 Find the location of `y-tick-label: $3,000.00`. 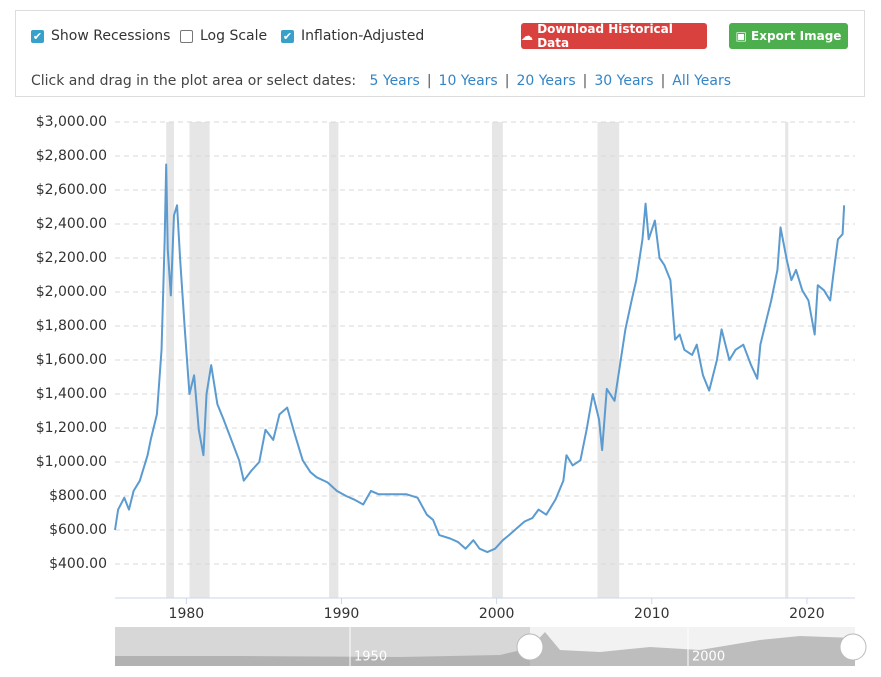

y-tick-label: $3,000.00 is located at coordinates (71, 122).